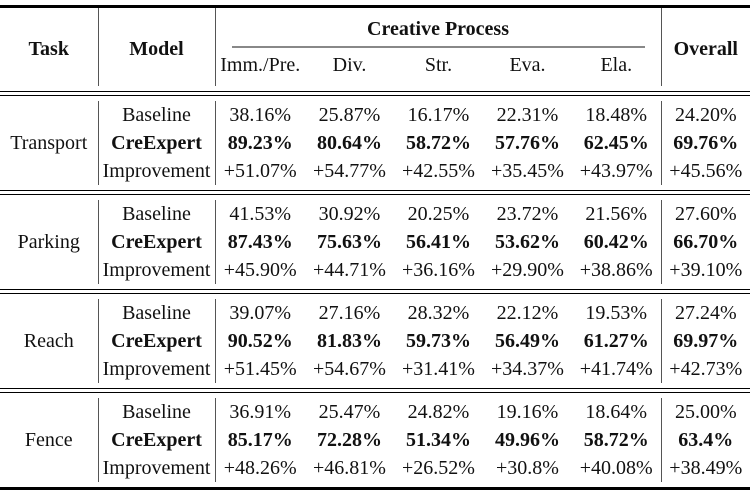 This screenshot has height=504, width=750. What do you see at coordinates (349, 143) in the screenshot?
I see `value-cell: 80.64%` at bounding box center [349, 143].